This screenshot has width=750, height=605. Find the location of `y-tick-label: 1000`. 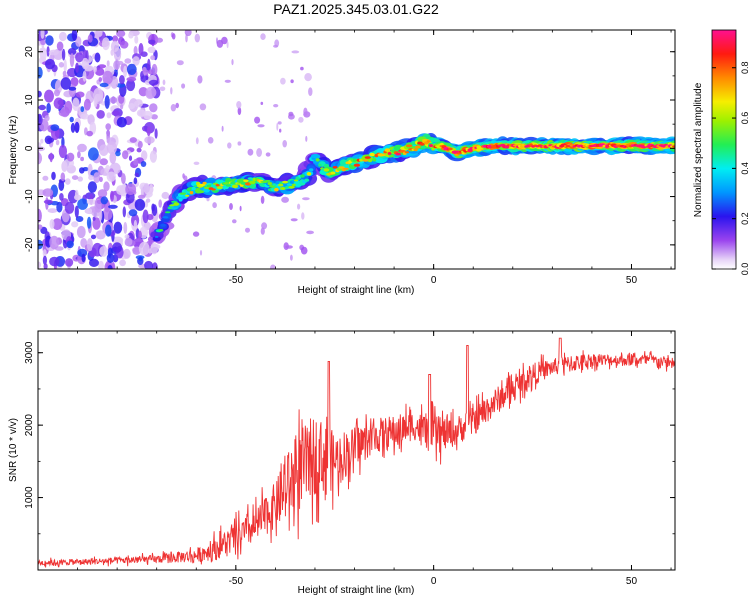

y-tick-label: 1000 is located at coordinates (29, 497).